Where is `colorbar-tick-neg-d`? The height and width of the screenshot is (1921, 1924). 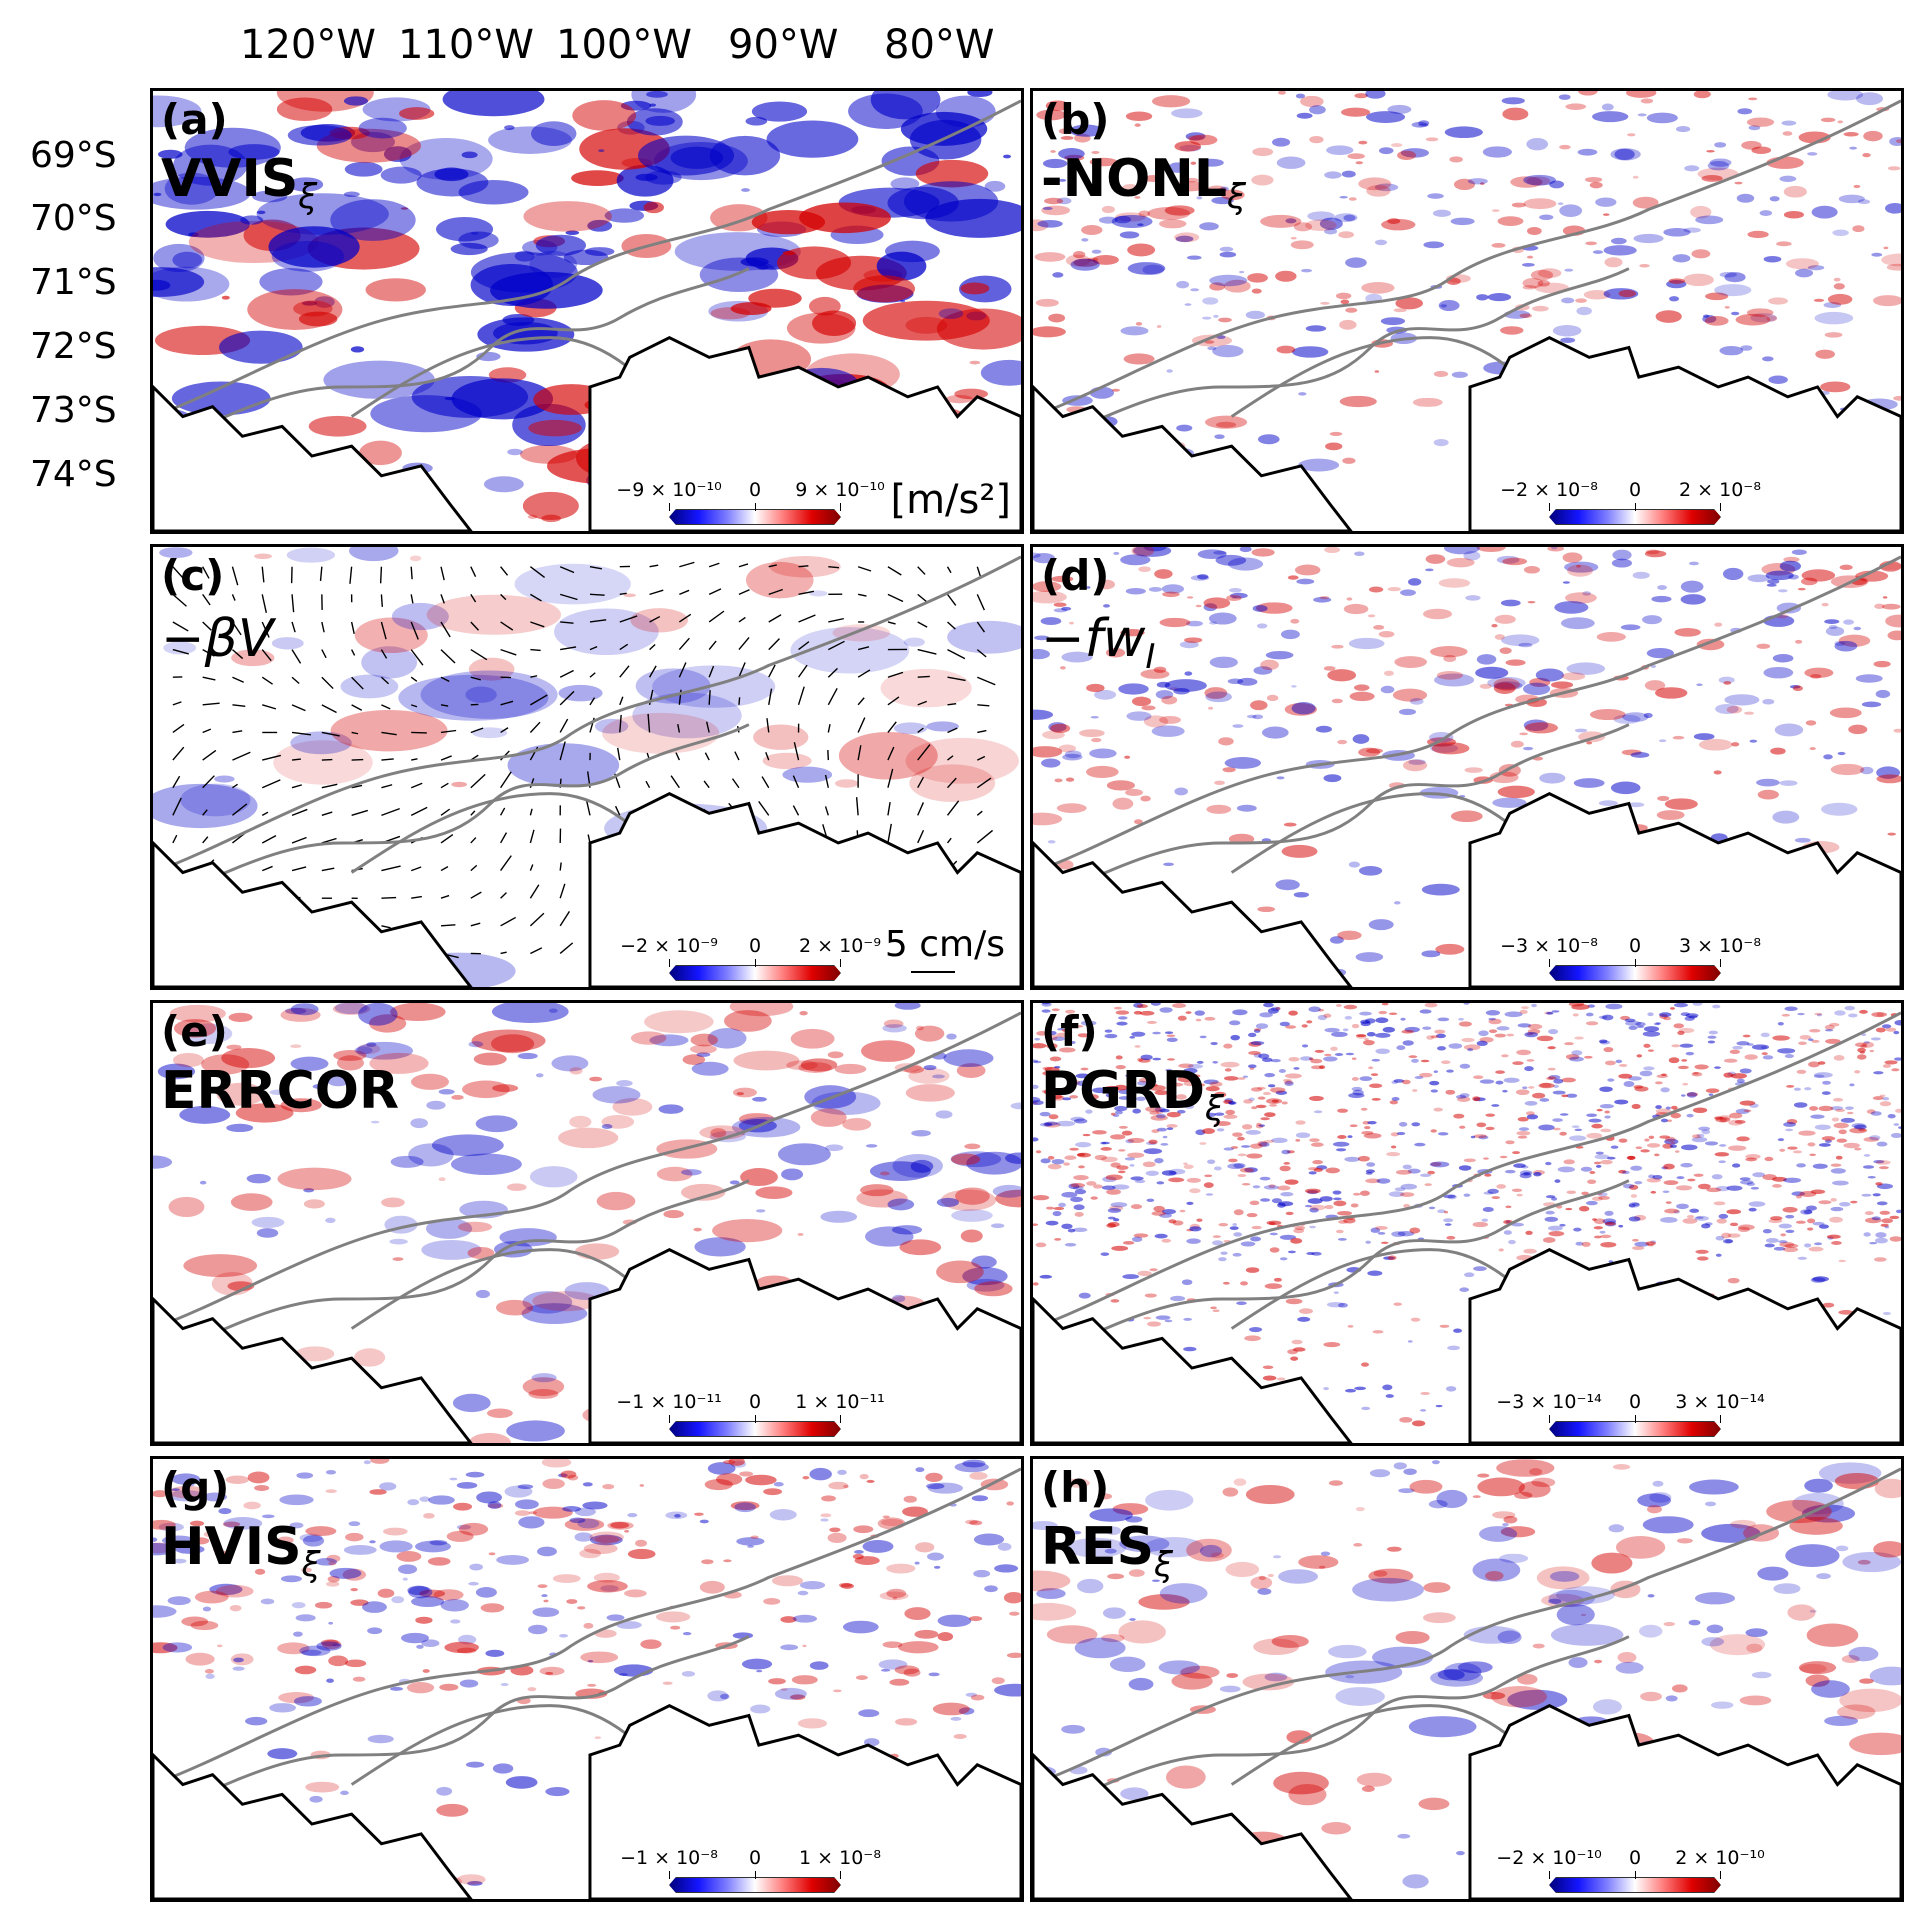
colorbar-tick-neg-d is located at coordinates (1549, 963).